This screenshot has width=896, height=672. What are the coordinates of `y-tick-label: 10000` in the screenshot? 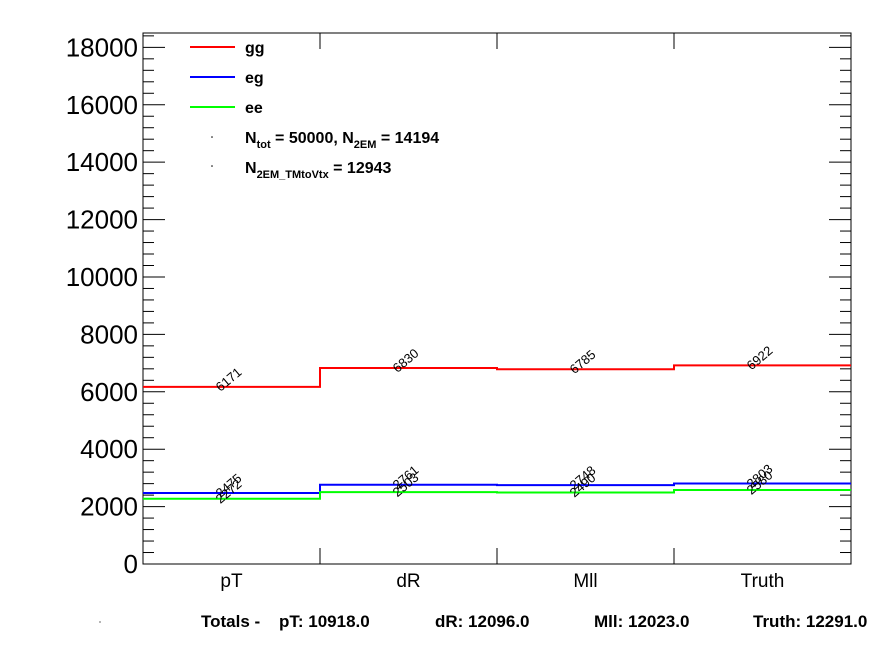 It's located at (102, 277).